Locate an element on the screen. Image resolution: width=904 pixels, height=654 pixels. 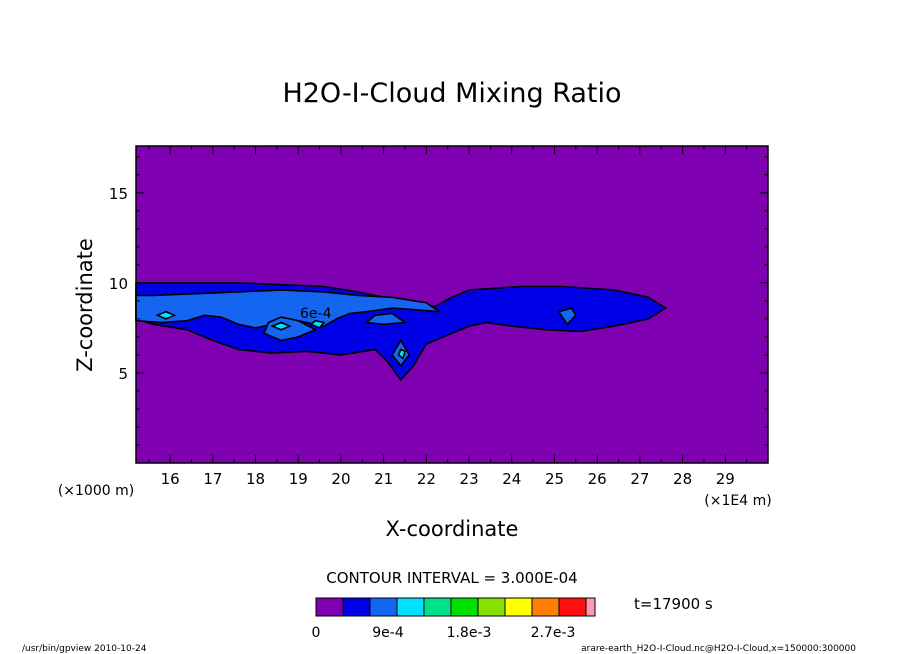
x-tick-label: 26 is located at coordinates (597, 479).